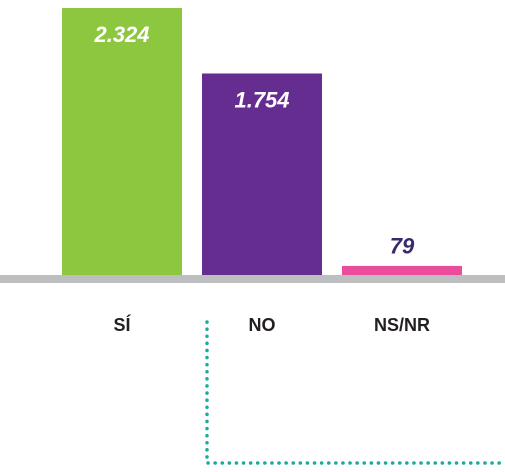 The image size is (505, 472). I want to click on x-tick-label: NS/NR, so click(402, 325).